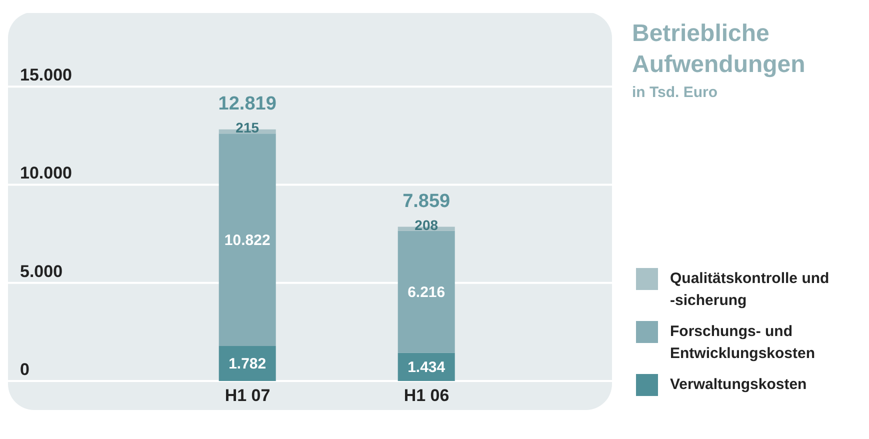  I want to click on x-tick-label: H1 06, so click(427, 396).